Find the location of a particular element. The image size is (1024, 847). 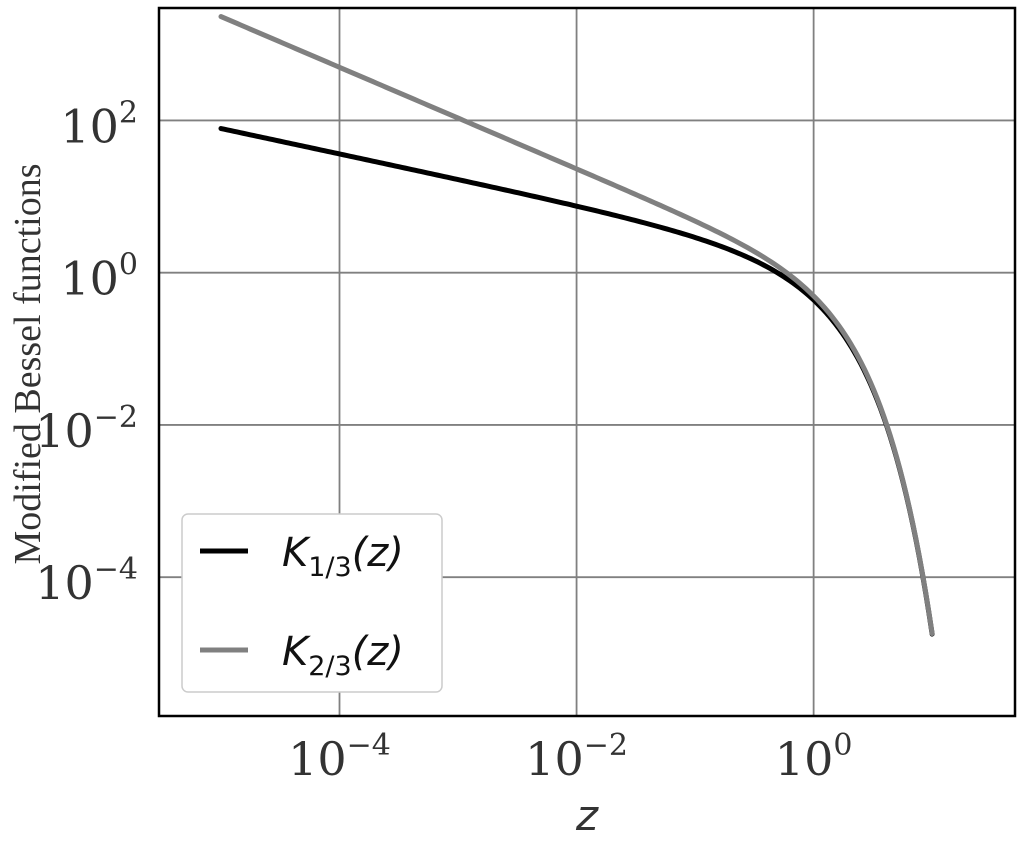

x-tick-label: 10⁰ is located at coordinates (814, 757).